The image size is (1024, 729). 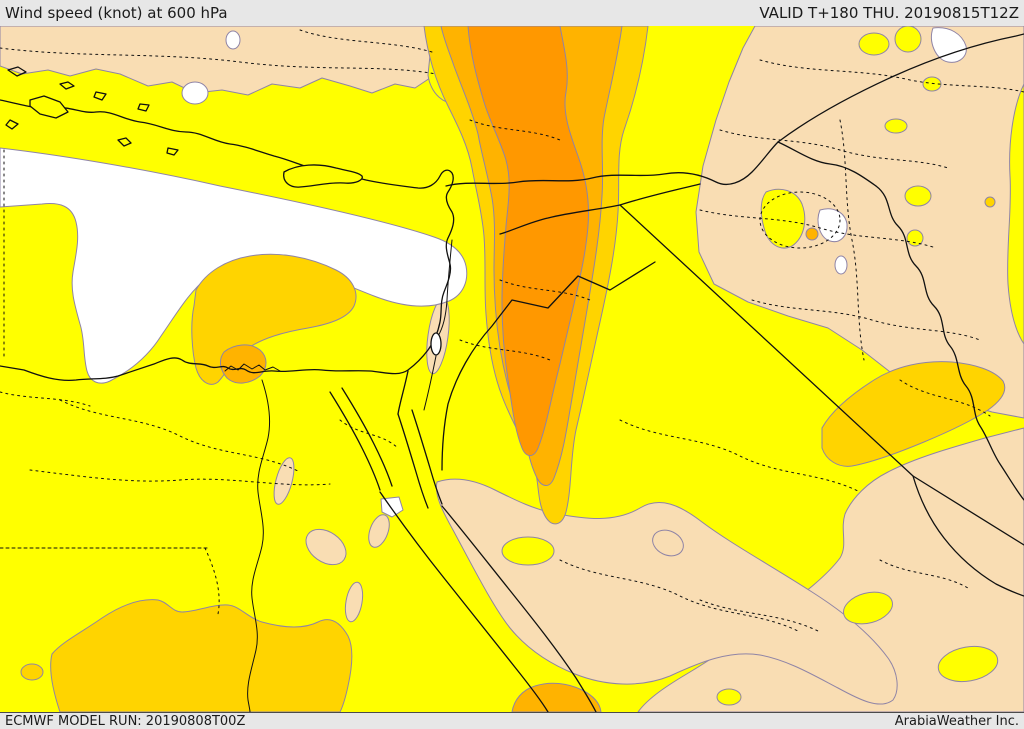 I want to click on yellow-strip-east-edge, so click(x=1015, y=214).